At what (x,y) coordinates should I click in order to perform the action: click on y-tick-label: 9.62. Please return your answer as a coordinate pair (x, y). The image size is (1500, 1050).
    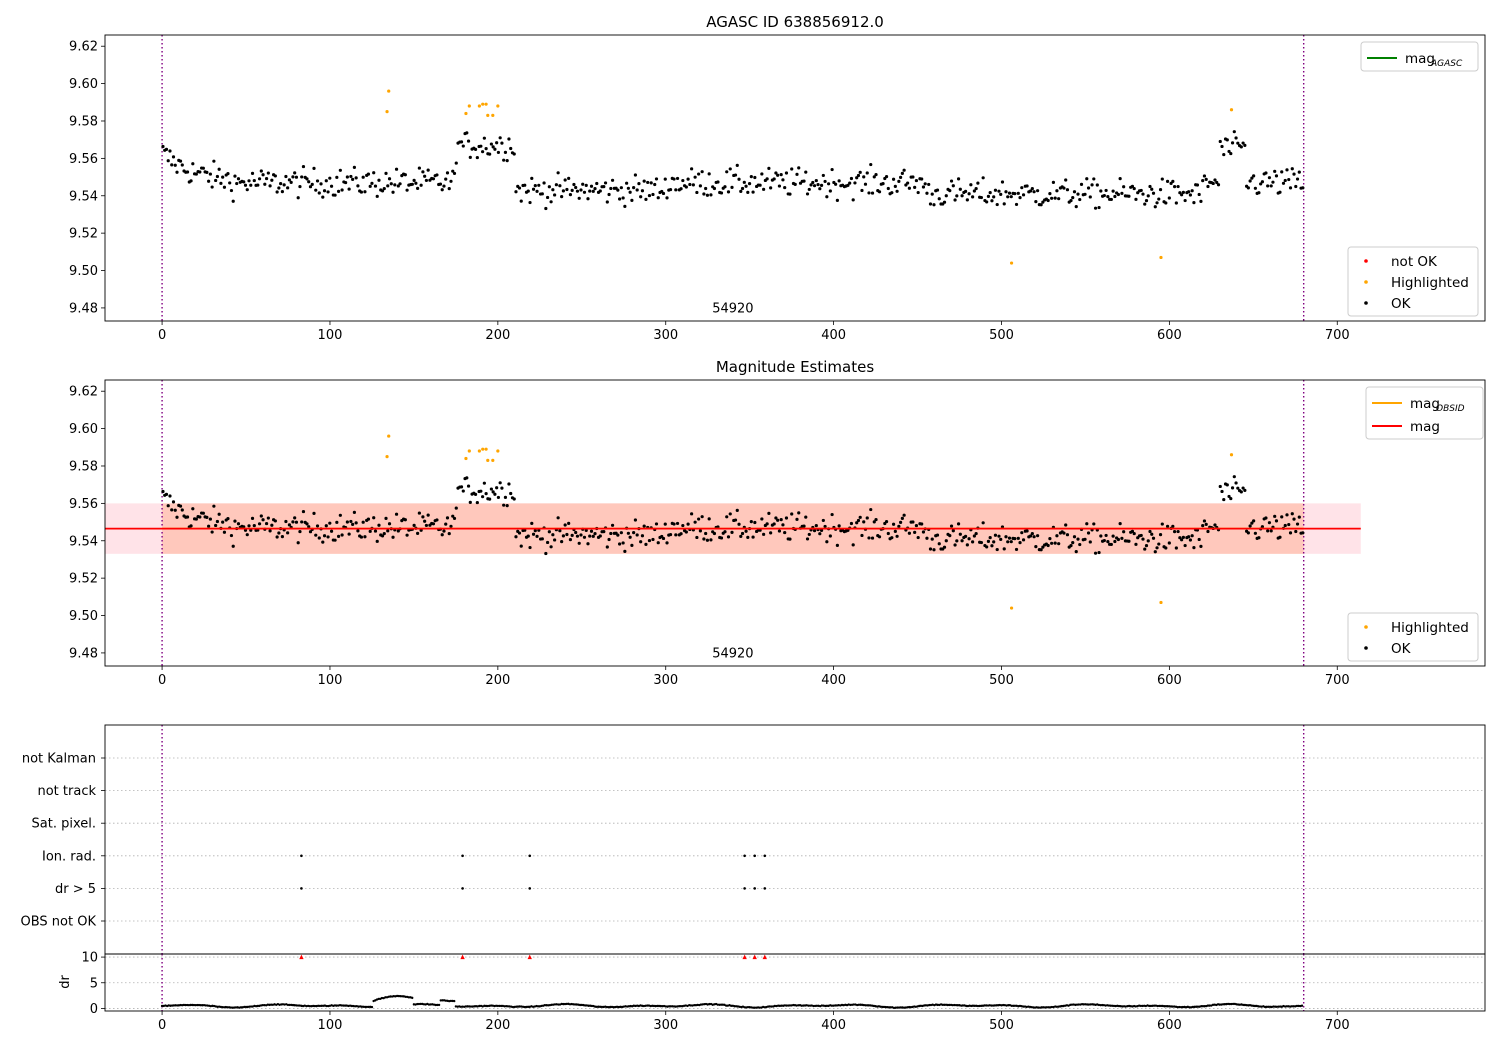
    Looking at the image, I should click on (83, 47).